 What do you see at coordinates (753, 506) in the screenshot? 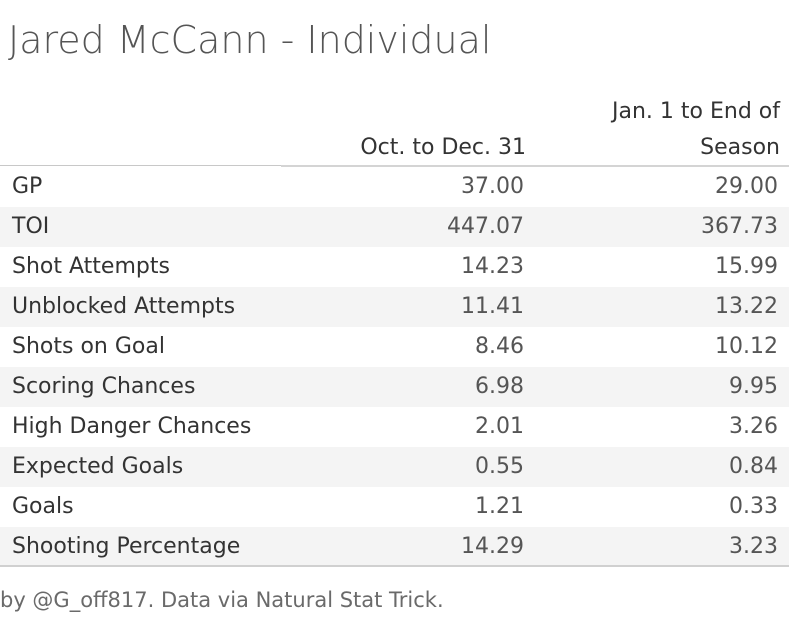
I see `cell-jan-end: 0.33` at bounding box center [753, 506].